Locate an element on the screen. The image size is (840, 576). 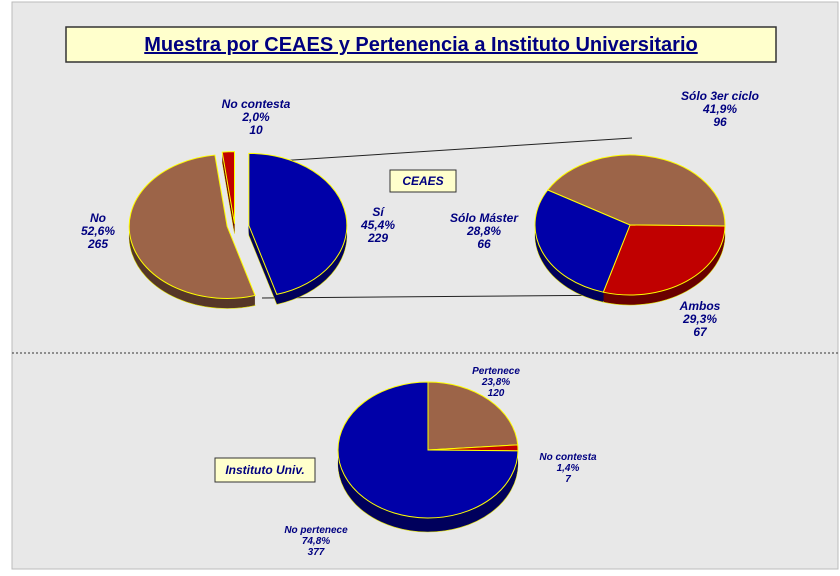
slice-label: 41,9% is located at coordinates (719, 109).